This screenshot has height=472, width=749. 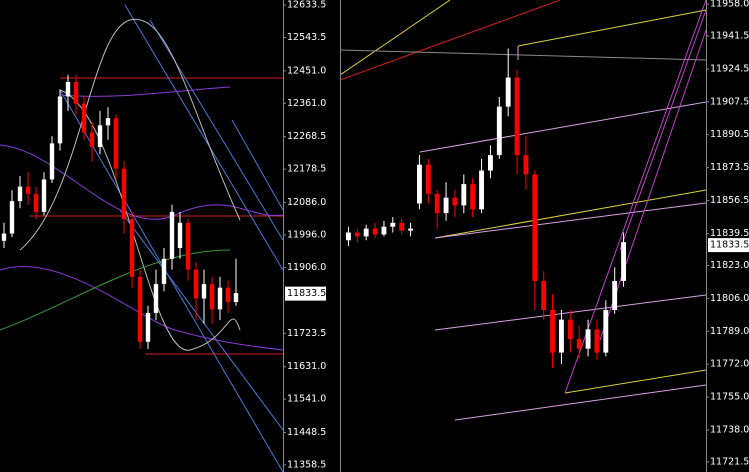 What do you see at coordinates (729, 462) in the screenshot?
I see `y-tick-label: 11721.5` at bounding box center [729, 462].